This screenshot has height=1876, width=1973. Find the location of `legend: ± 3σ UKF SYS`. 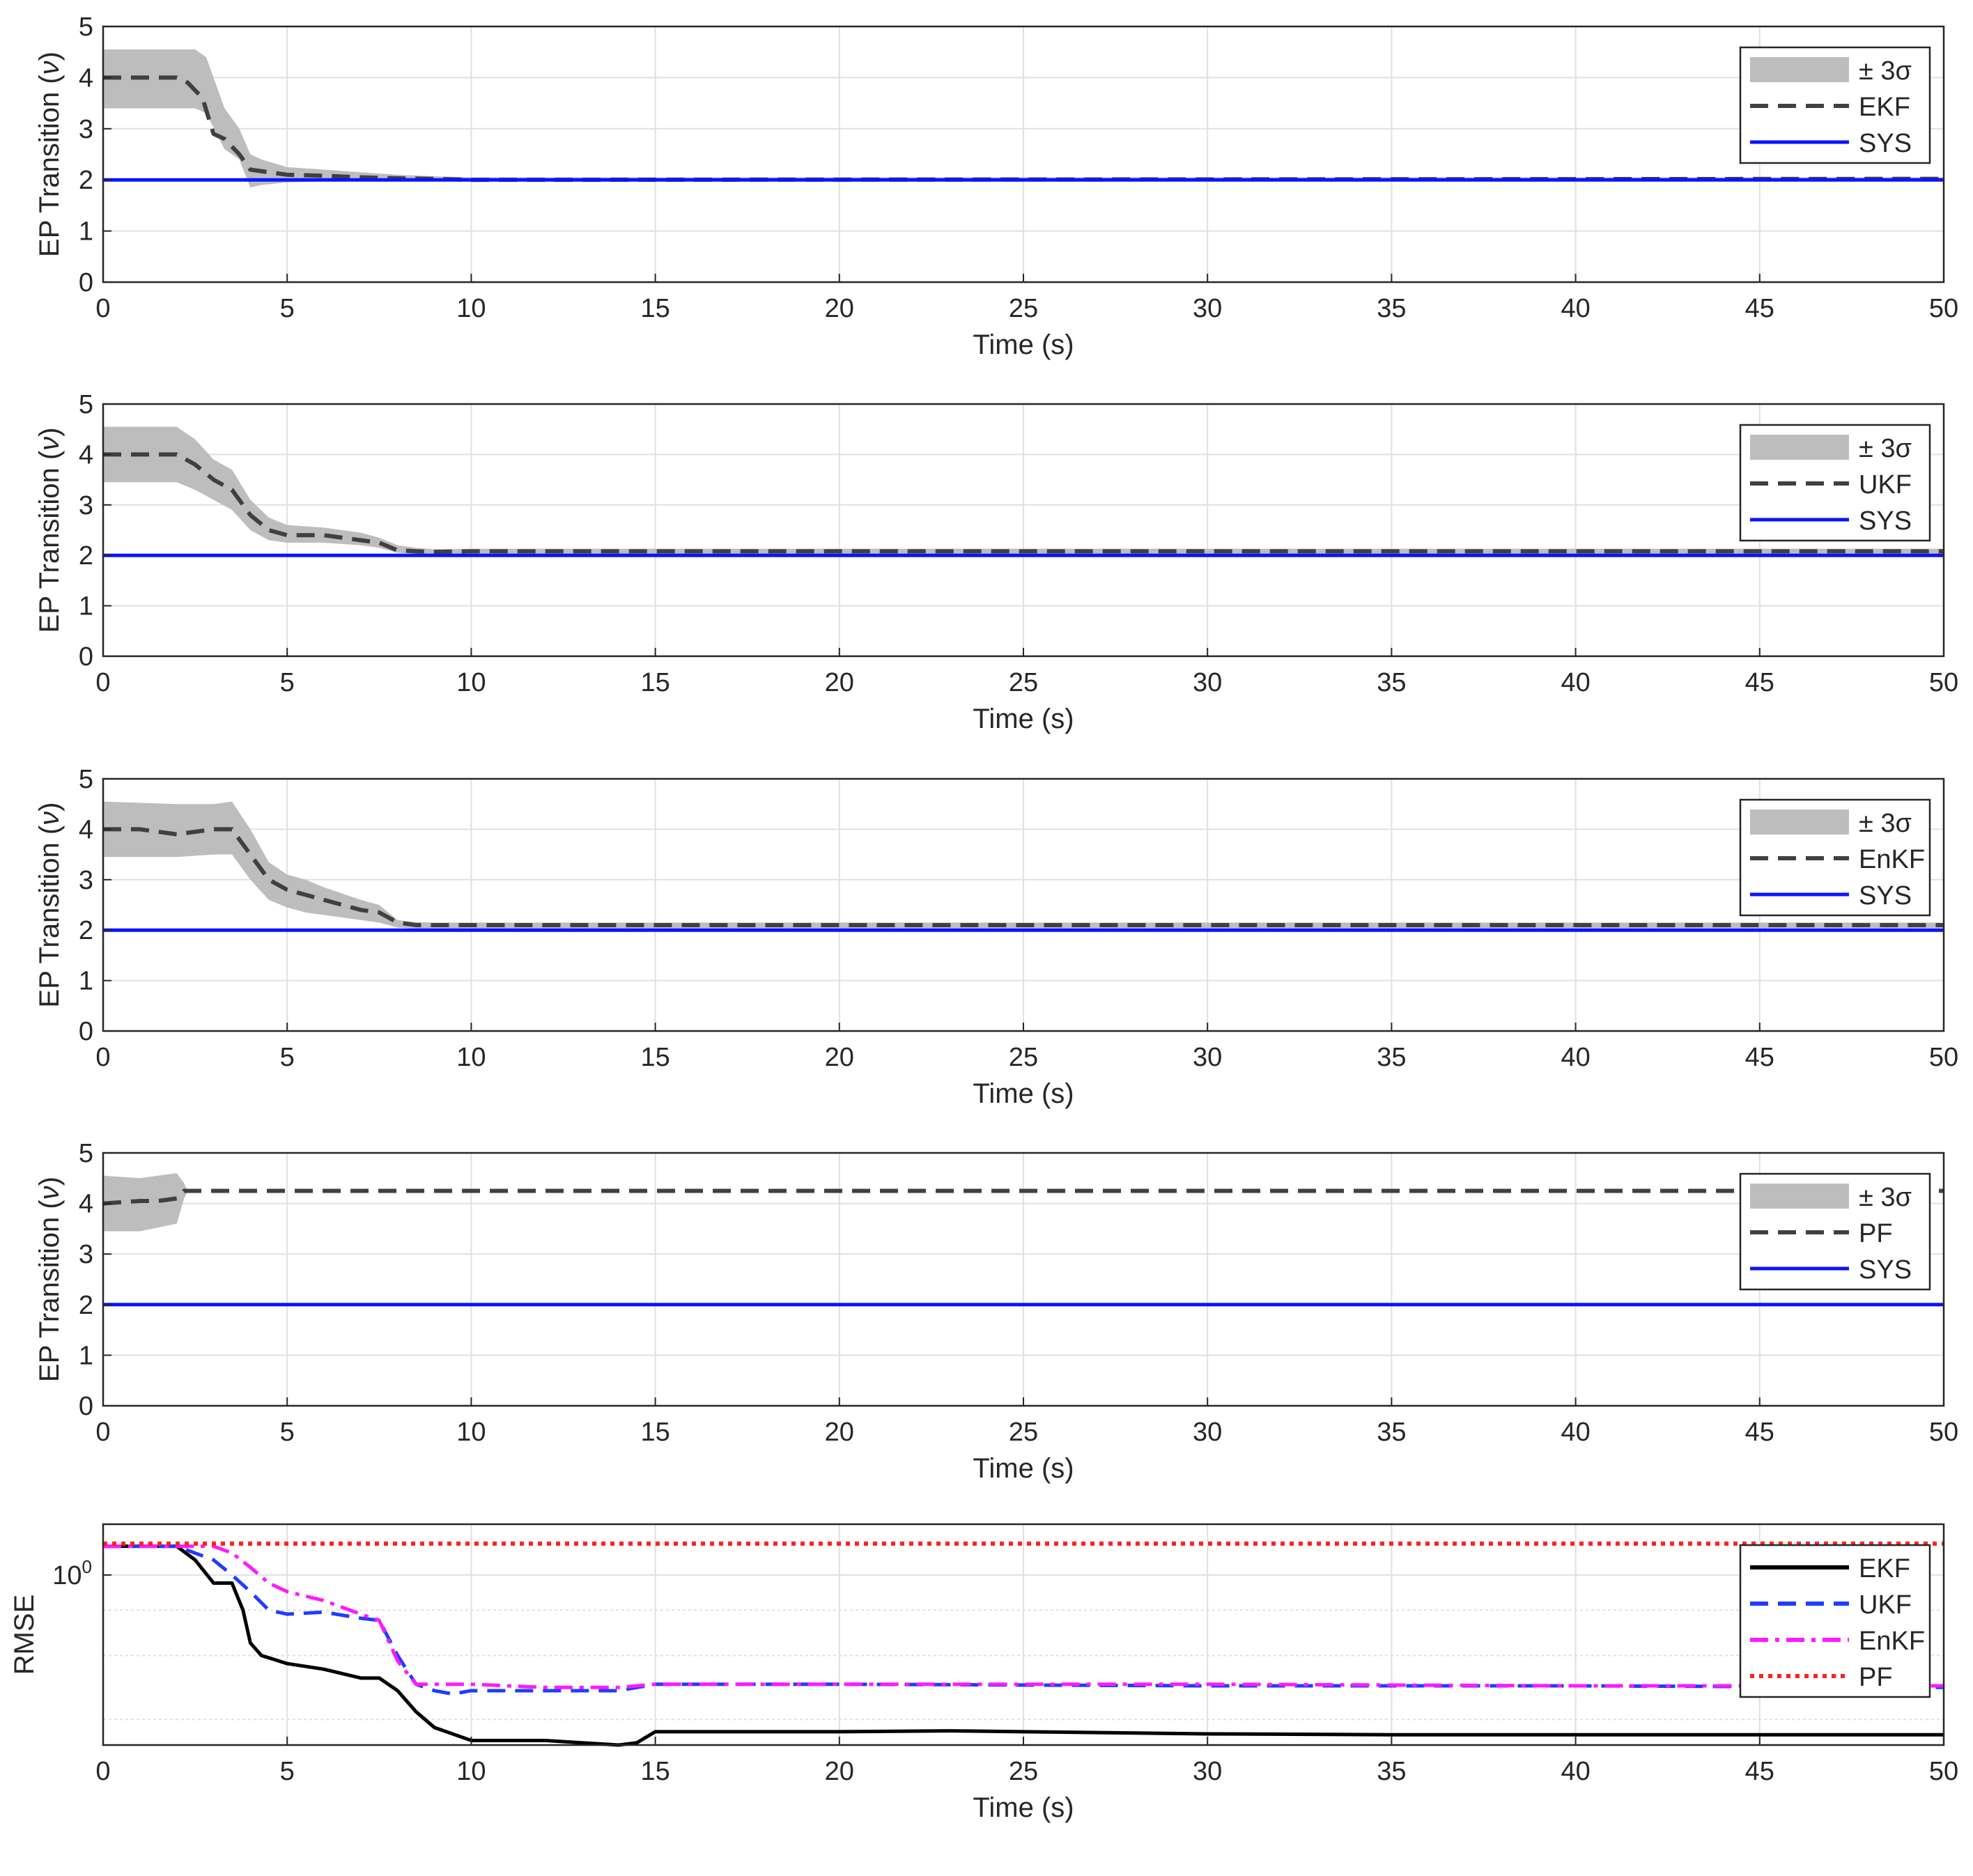

legend: ± 3σ UKF SYS is located at coordinates (1835, 483).